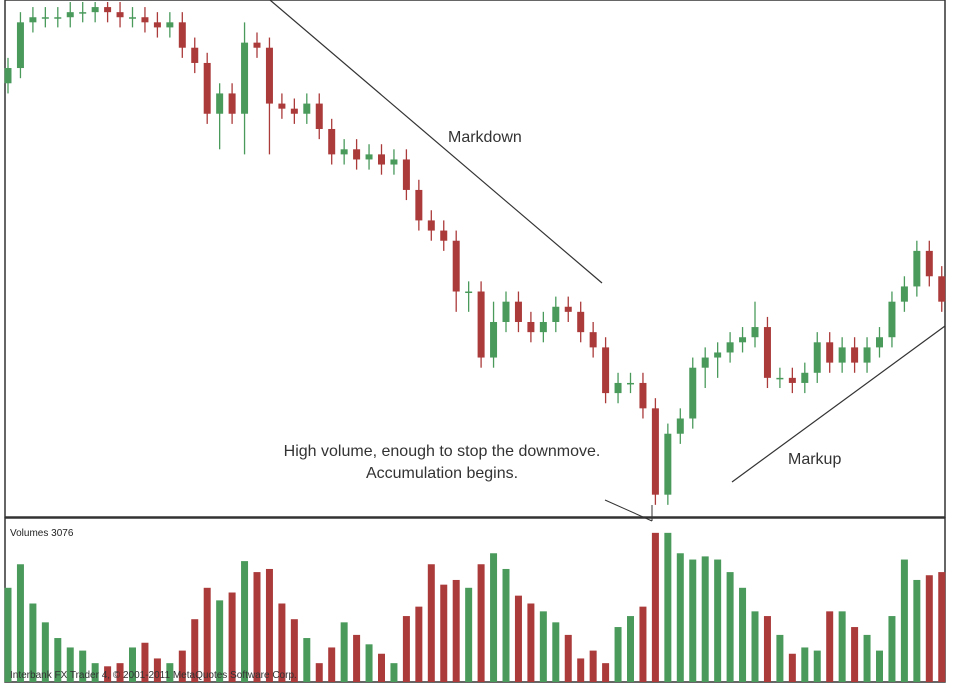 Image resolution: width=953 pixels, height=688 pixels. Describe the element at coordinates (436, 142) in the screenshot. I see `markdown-line` at that location.